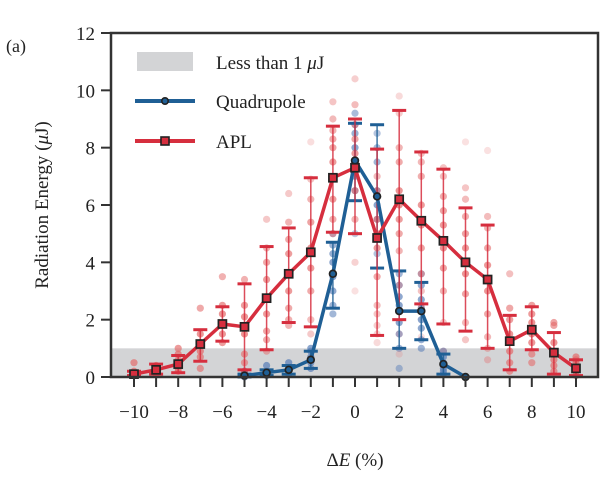 The height and width of the screenshot is (482, 612). I want to click on legend-label-quadrupole: Quadrupole, so click(261, 102).